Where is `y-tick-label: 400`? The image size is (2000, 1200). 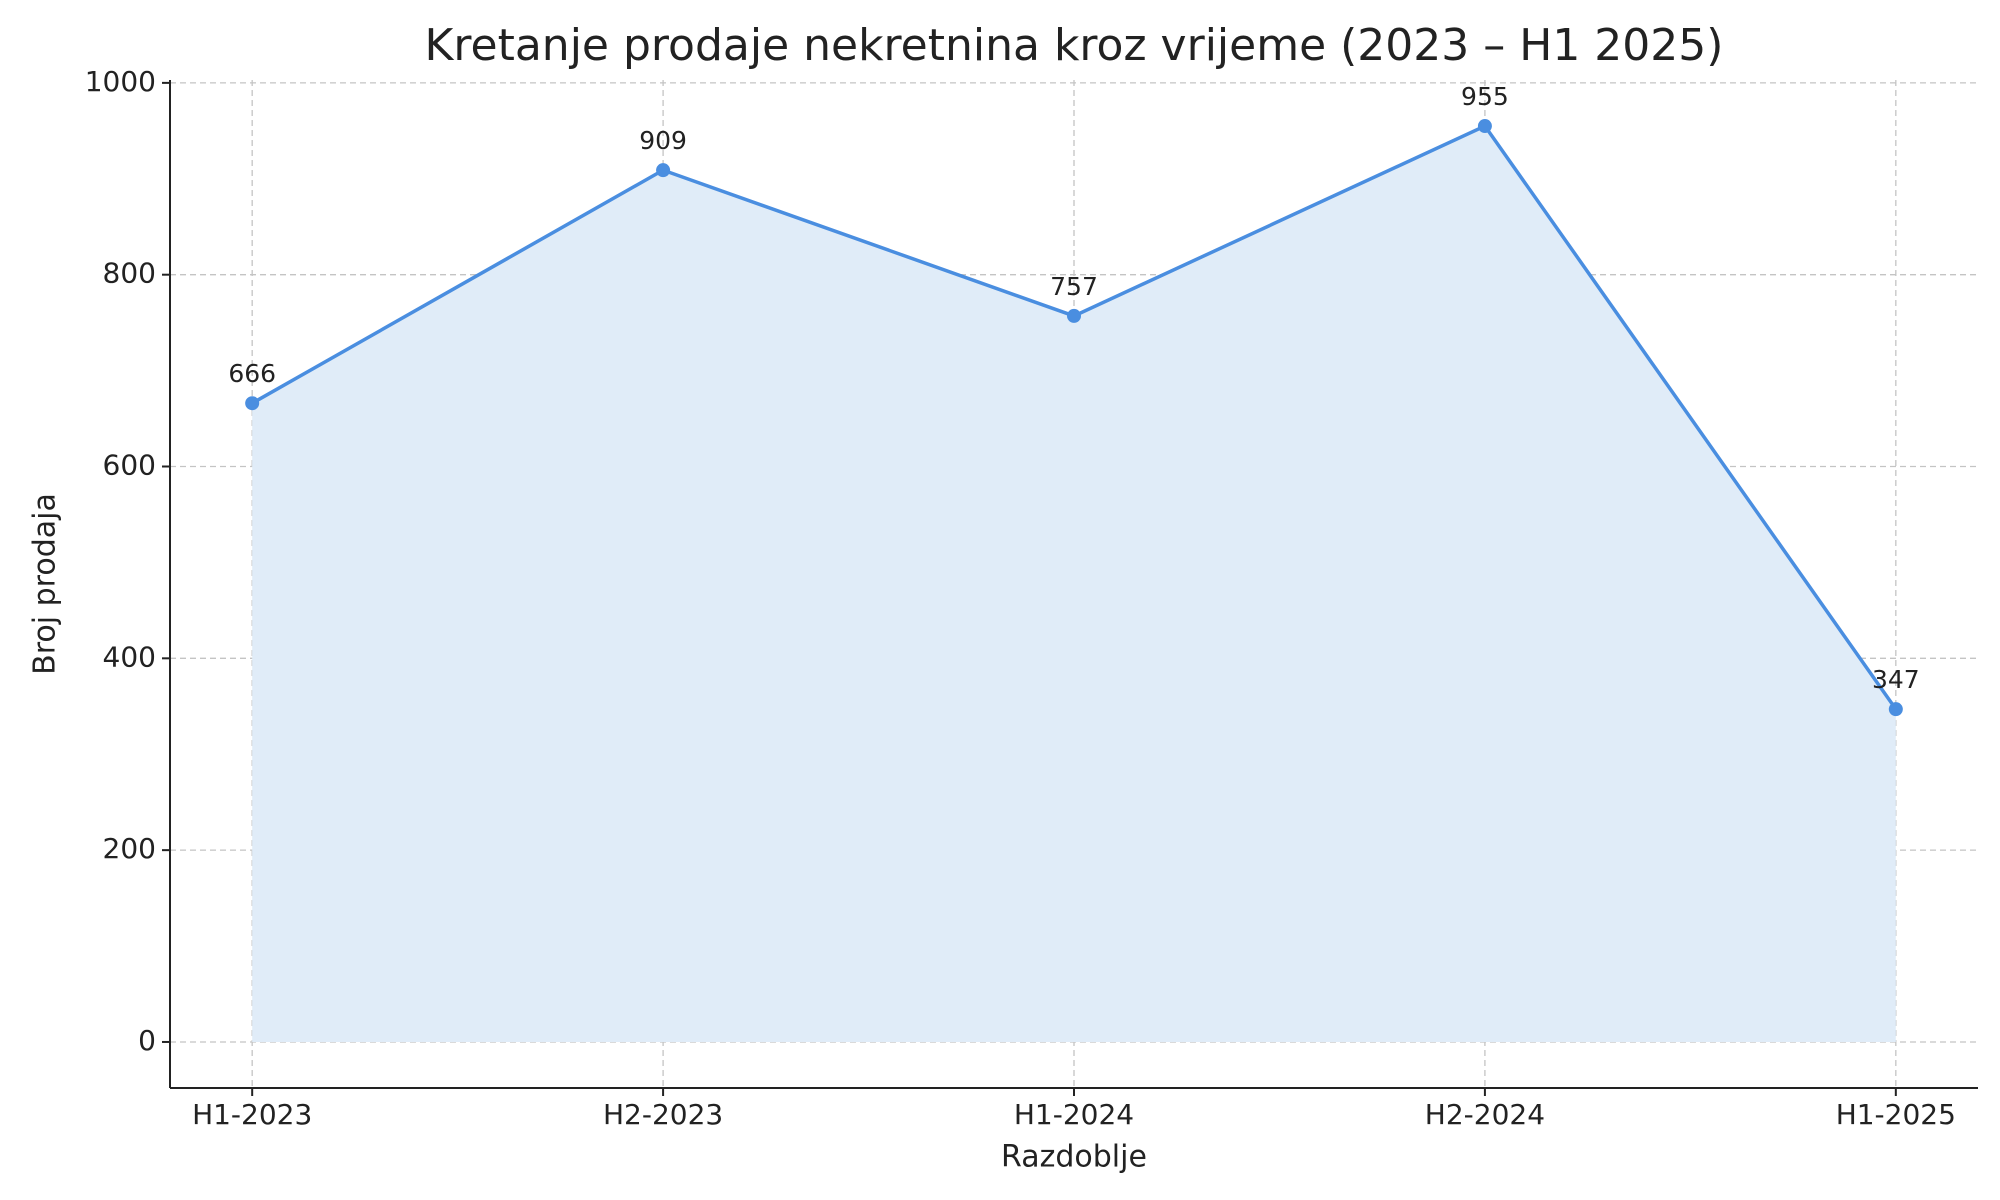 y-tick-label: 400 is located at coordinates (129, 656).